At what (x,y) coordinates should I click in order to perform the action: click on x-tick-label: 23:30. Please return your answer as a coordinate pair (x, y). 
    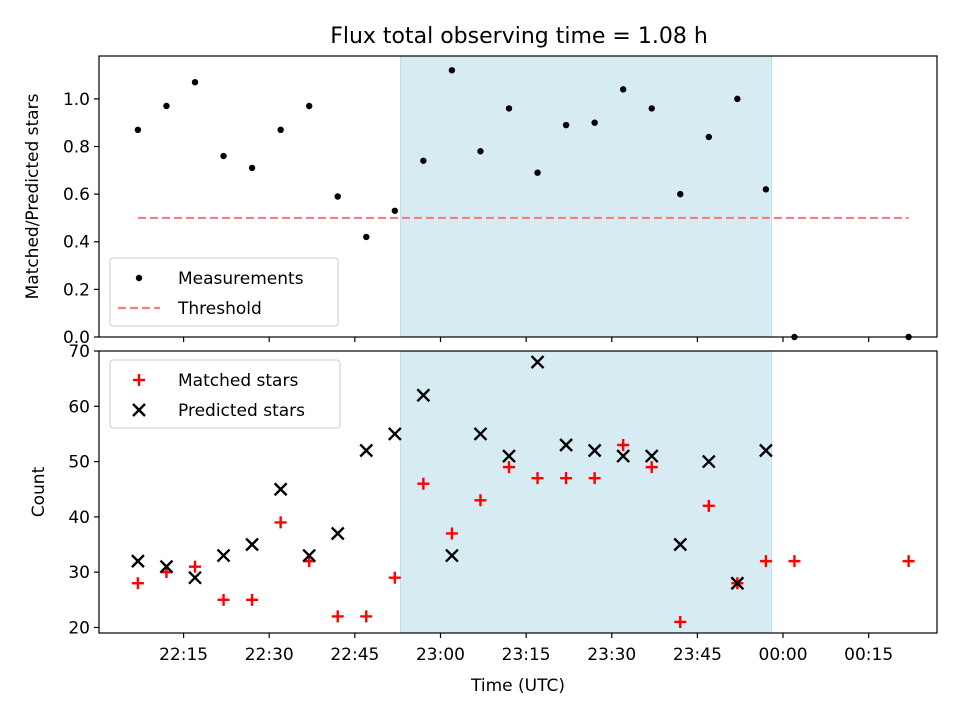
    Looking at the image, I should click on (611, 655).